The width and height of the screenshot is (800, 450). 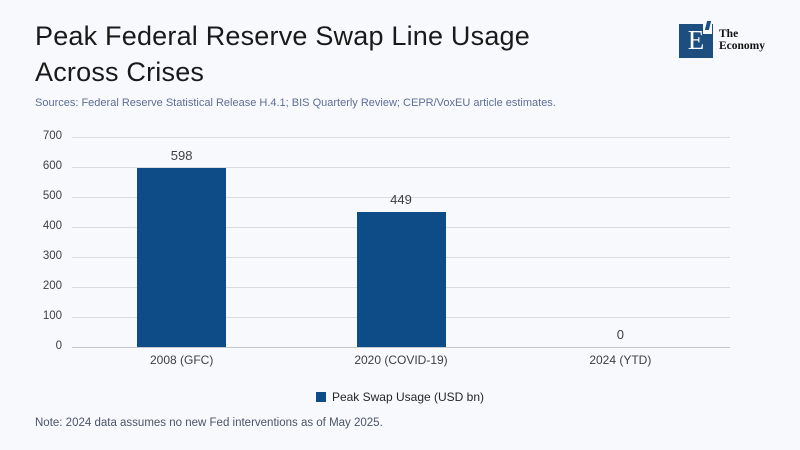 What do you see at coordinates (620, 334) in the screenshot?
I see `bar-value-label: 0` at bounding box center [620, 334].